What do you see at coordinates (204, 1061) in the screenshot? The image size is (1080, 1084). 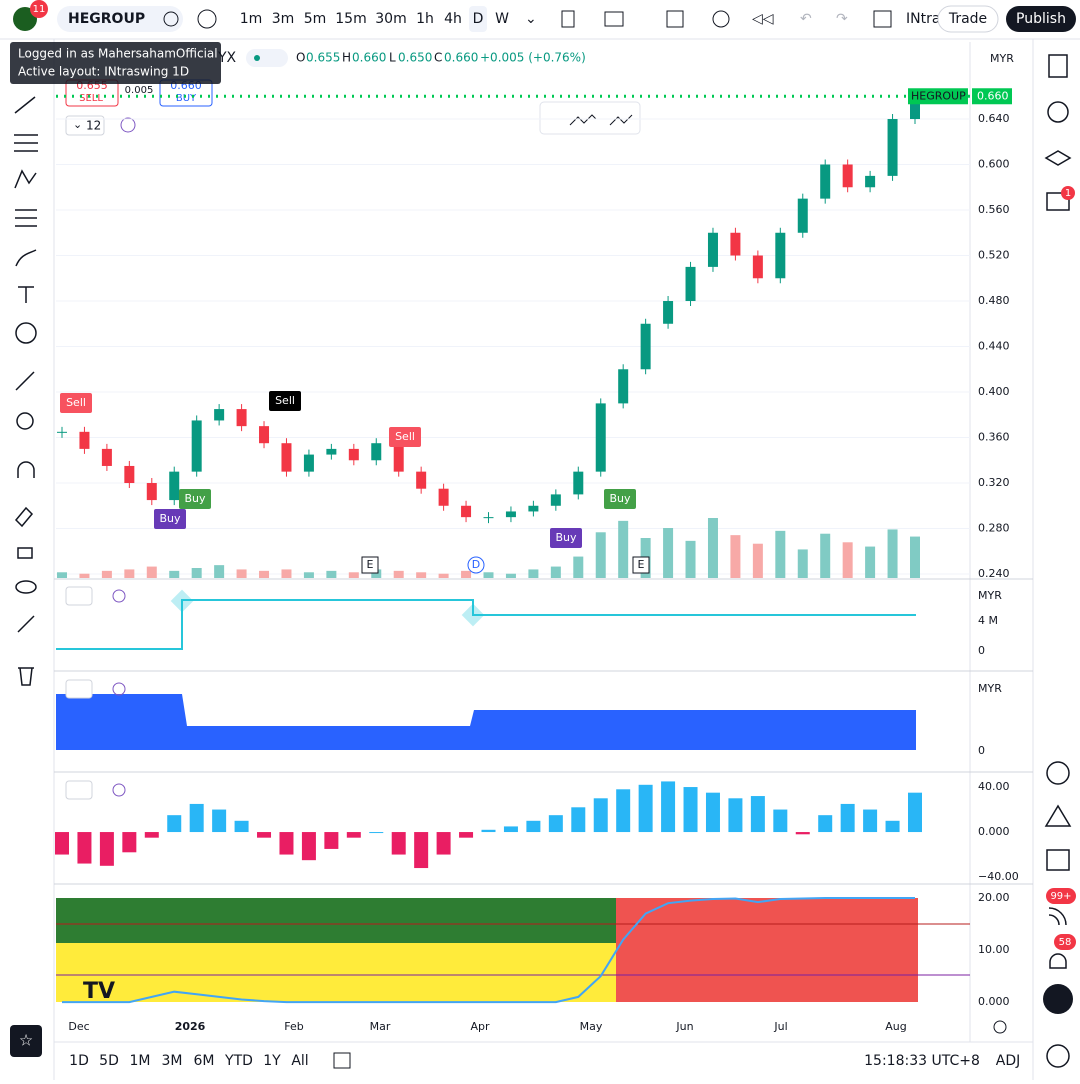 I see `range-button: 6M` at bounding box center [204, 1061].